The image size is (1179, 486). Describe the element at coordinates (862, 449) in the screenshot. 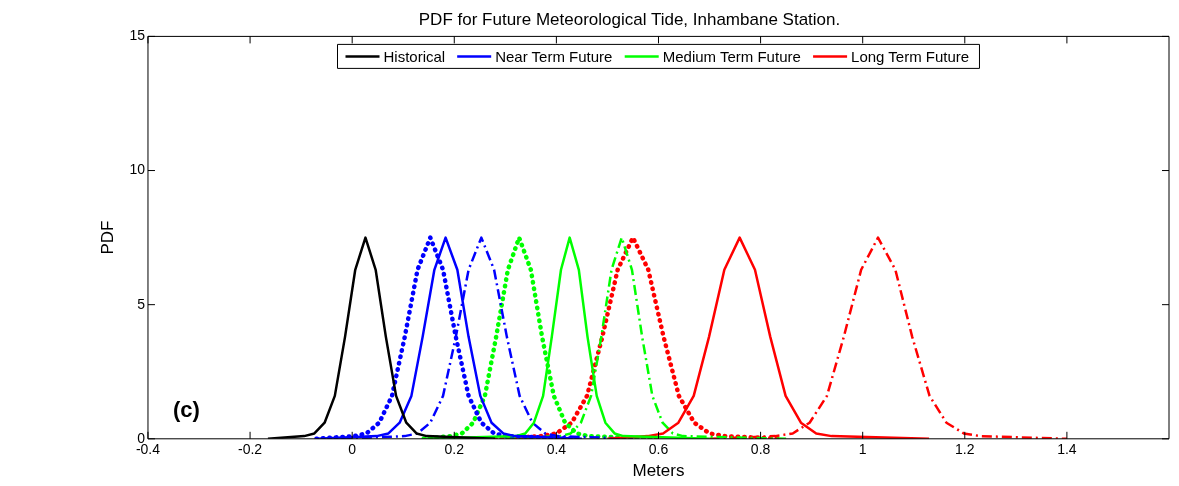

I see `x-tick-label: 1` at that location.